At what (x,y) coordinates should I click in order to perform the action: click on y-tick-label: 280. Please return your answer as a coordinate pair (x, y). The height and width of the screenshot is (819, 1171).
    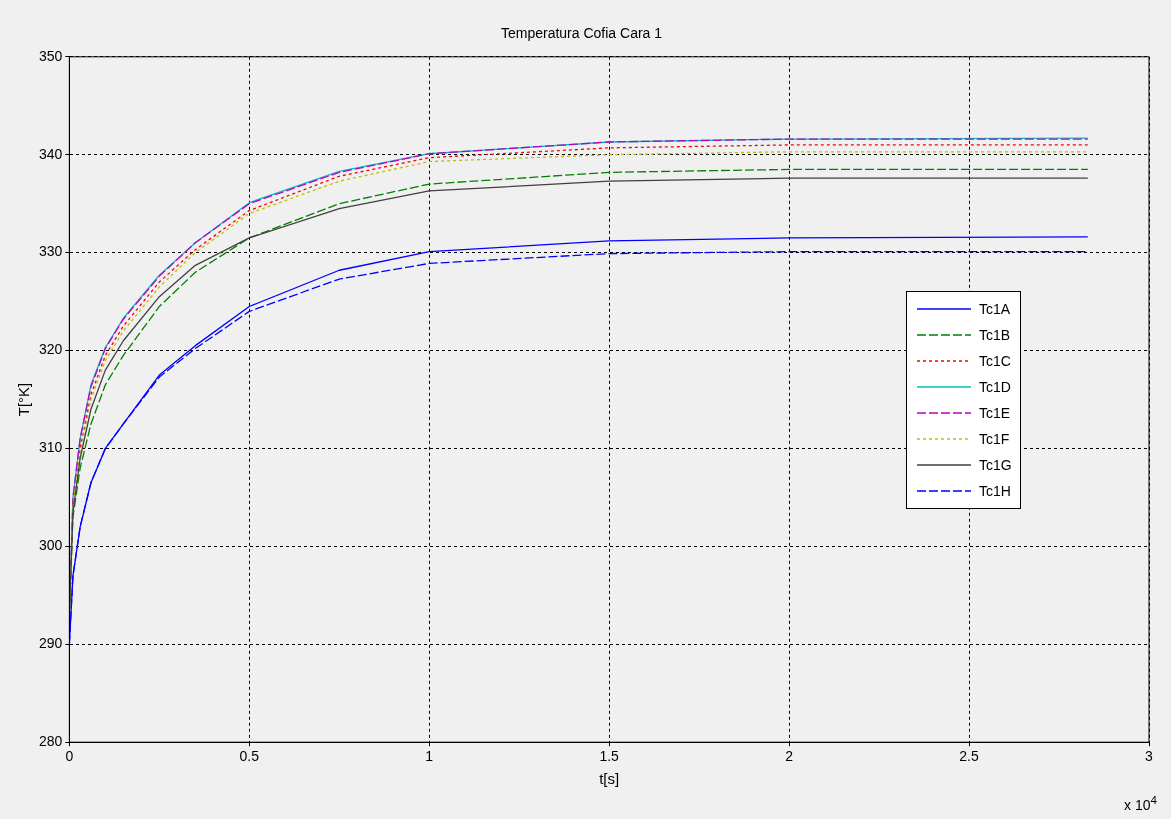
    Looking at the image, I should click on (51, 741).